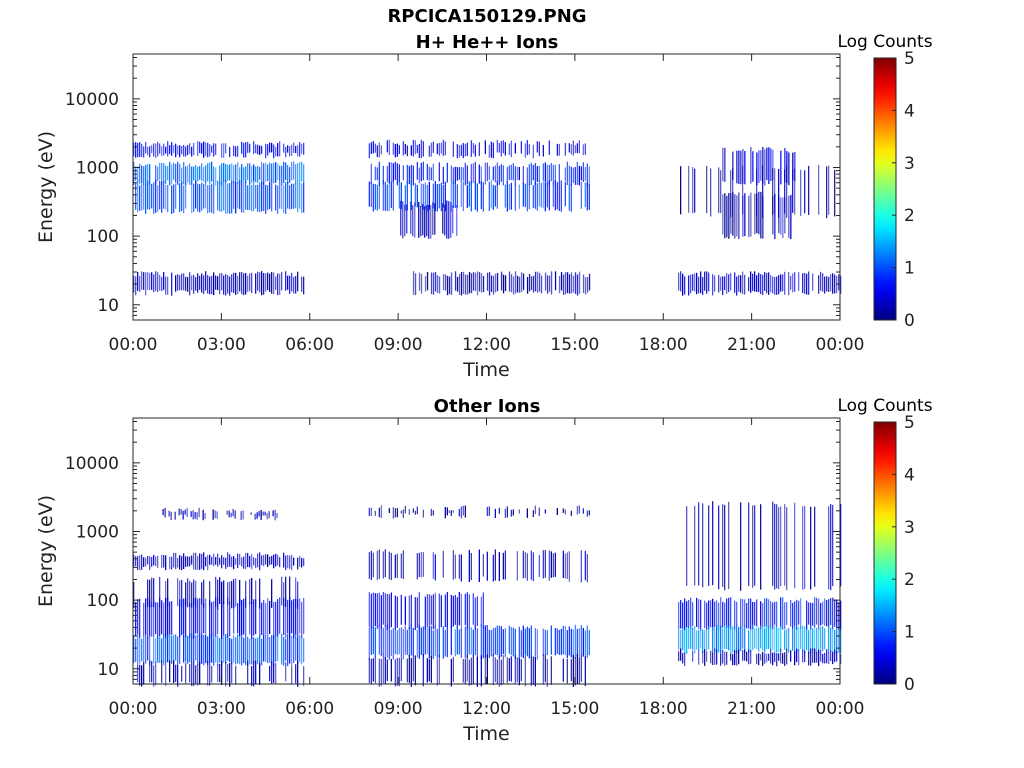 This screenshot has height=768, width=1024. I want to click on x-tick-label: 00:00, so click(840, 345).